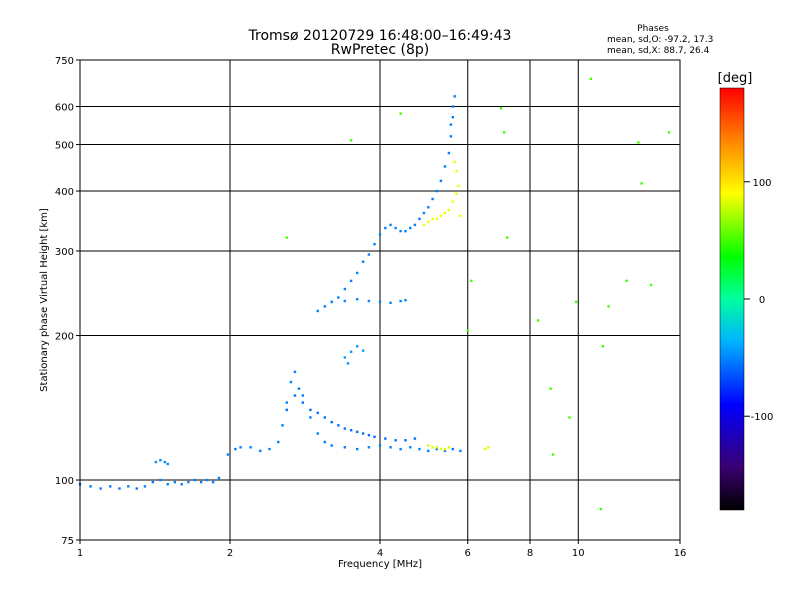  What do you see at coordinates (64, 61) in the screenshot?
I see `y-tick-label: 750` at bounding box center [64, 61].